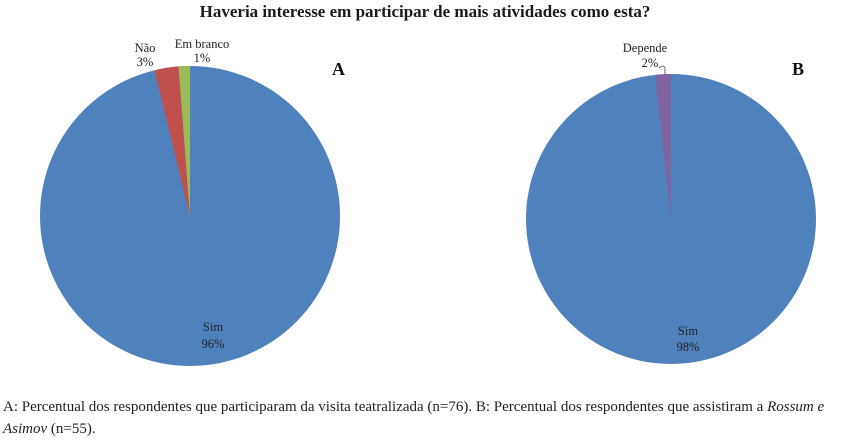 The width and height of the screenshot is (850, 441). Describe the element at coordinates (663, 146) in the screenshot. I see `slice-depende-b` at that location.